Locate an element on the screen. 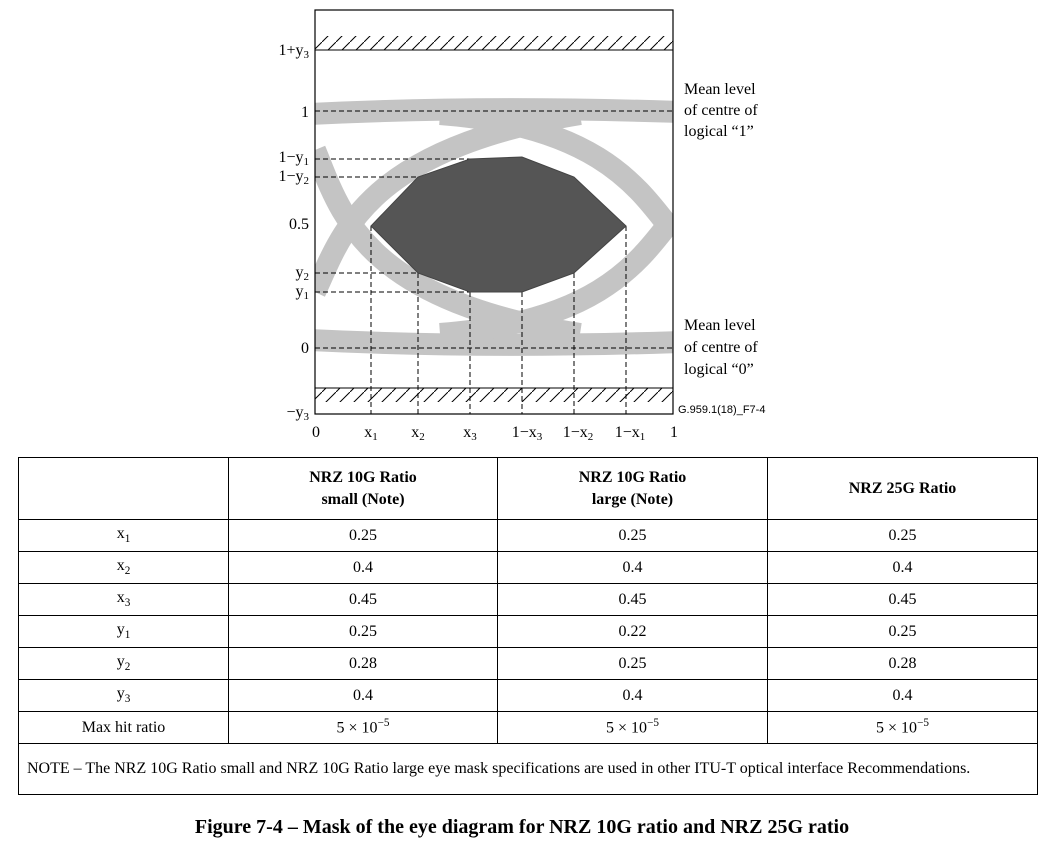 The height and width of the screenshot is (848, 1044). x-label-x3: x3 is located at coordinates (470, 433).